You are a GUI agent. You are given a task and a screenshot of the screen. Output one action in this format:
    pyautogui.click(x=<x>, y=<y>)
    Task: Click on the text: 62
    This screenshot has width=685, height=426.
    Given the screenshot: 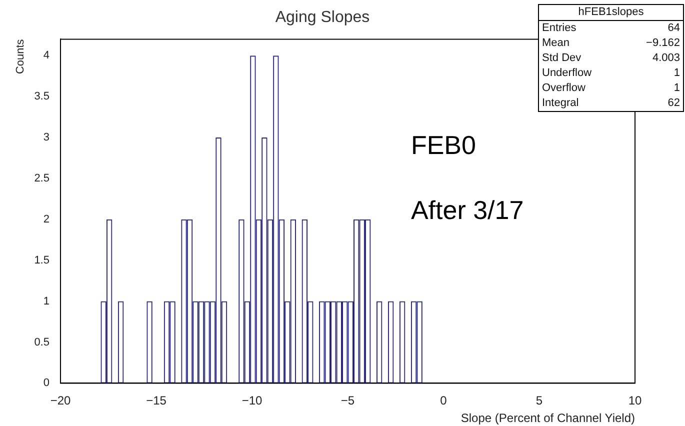 What is the action you would take?
    pyautogui.click(x=674, y=103)
    